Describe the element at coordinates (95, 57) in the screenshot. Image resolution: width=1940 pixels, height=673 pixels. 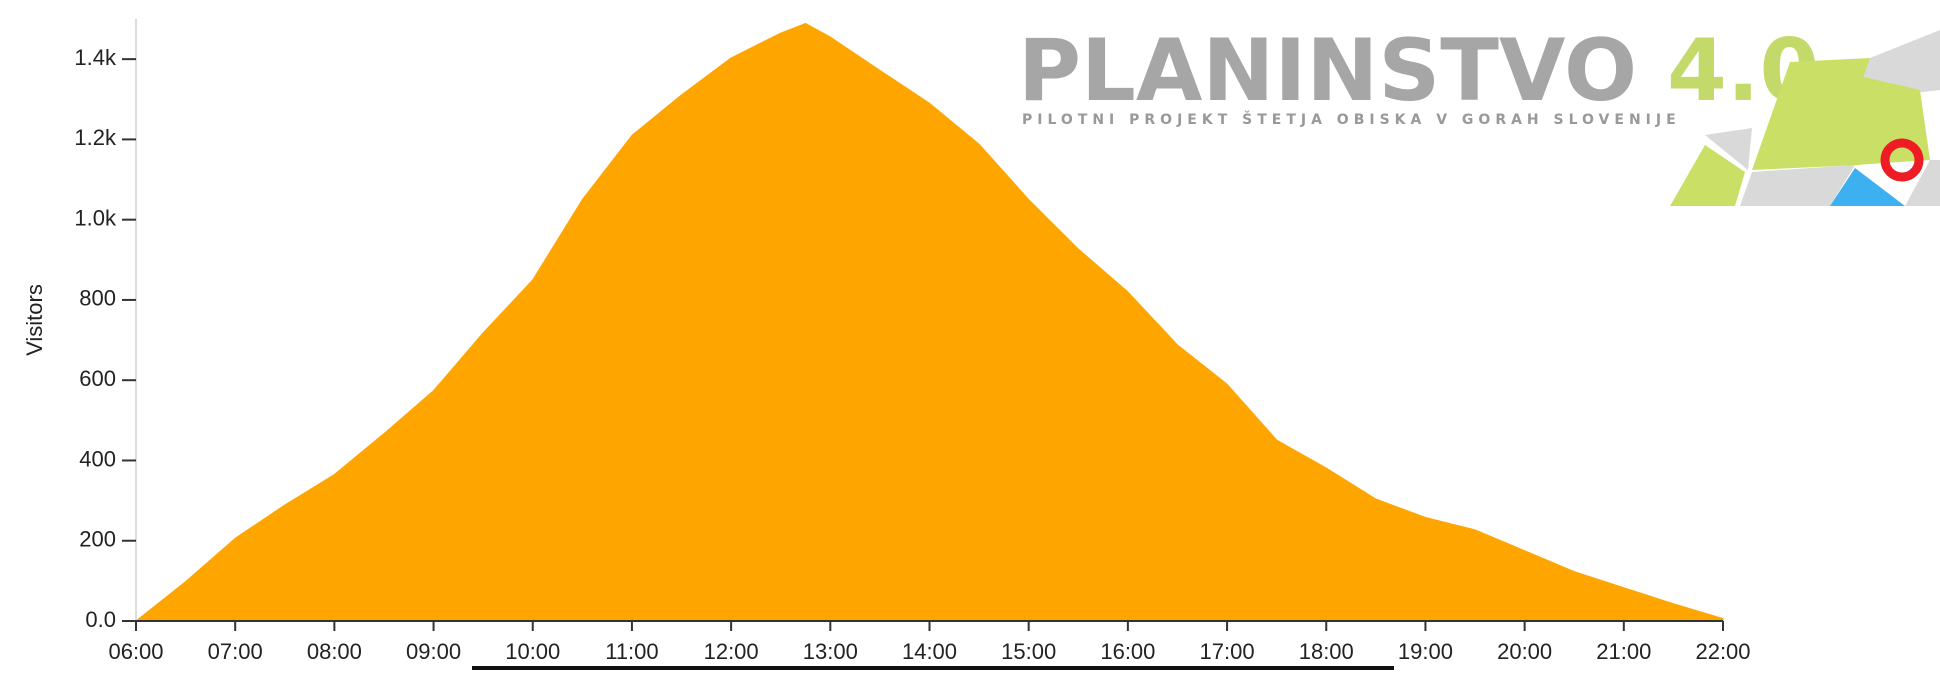
I see `y-tick-label: 1.4k` at that location.